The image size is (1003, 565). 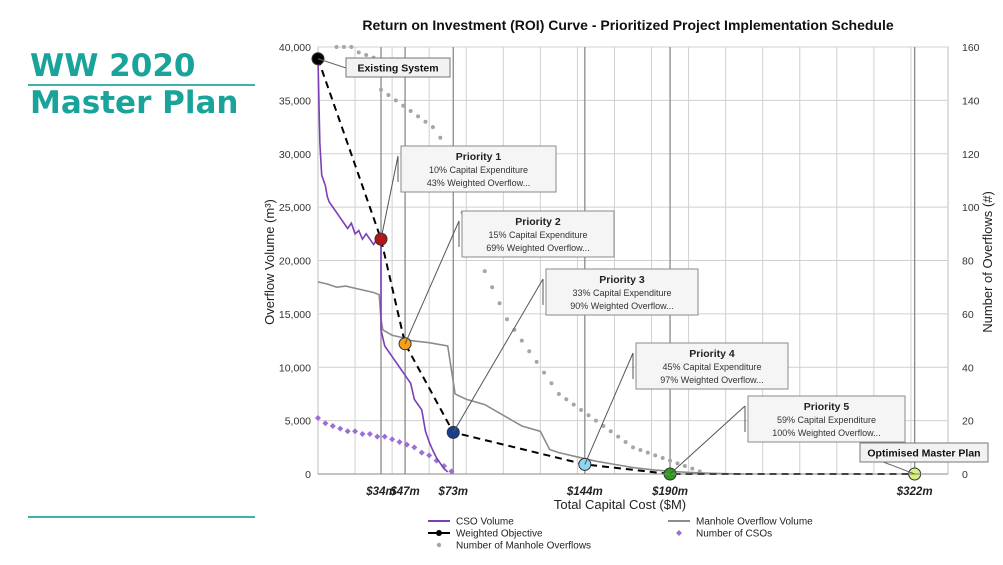 I want to click on priority-title: Priority 2, so click(x=538, y=222).